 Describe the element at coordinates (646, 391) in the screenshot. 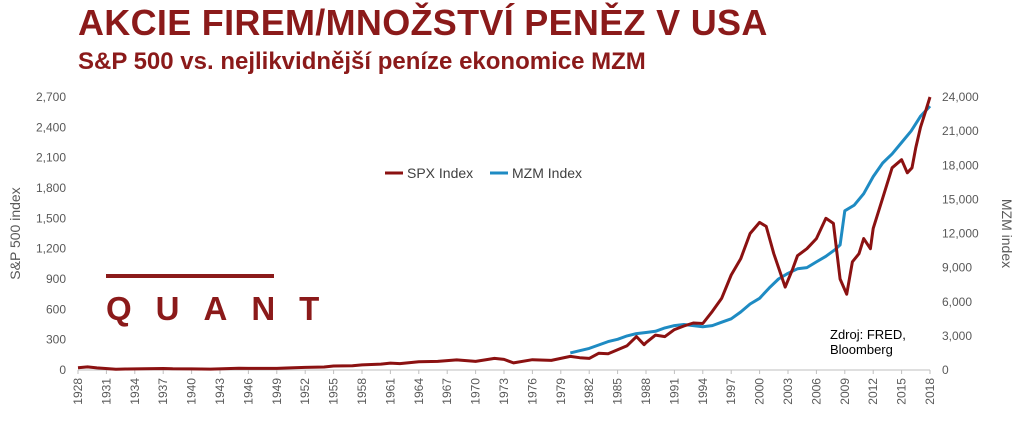

I see `x-tick-label: 1988` at that location.